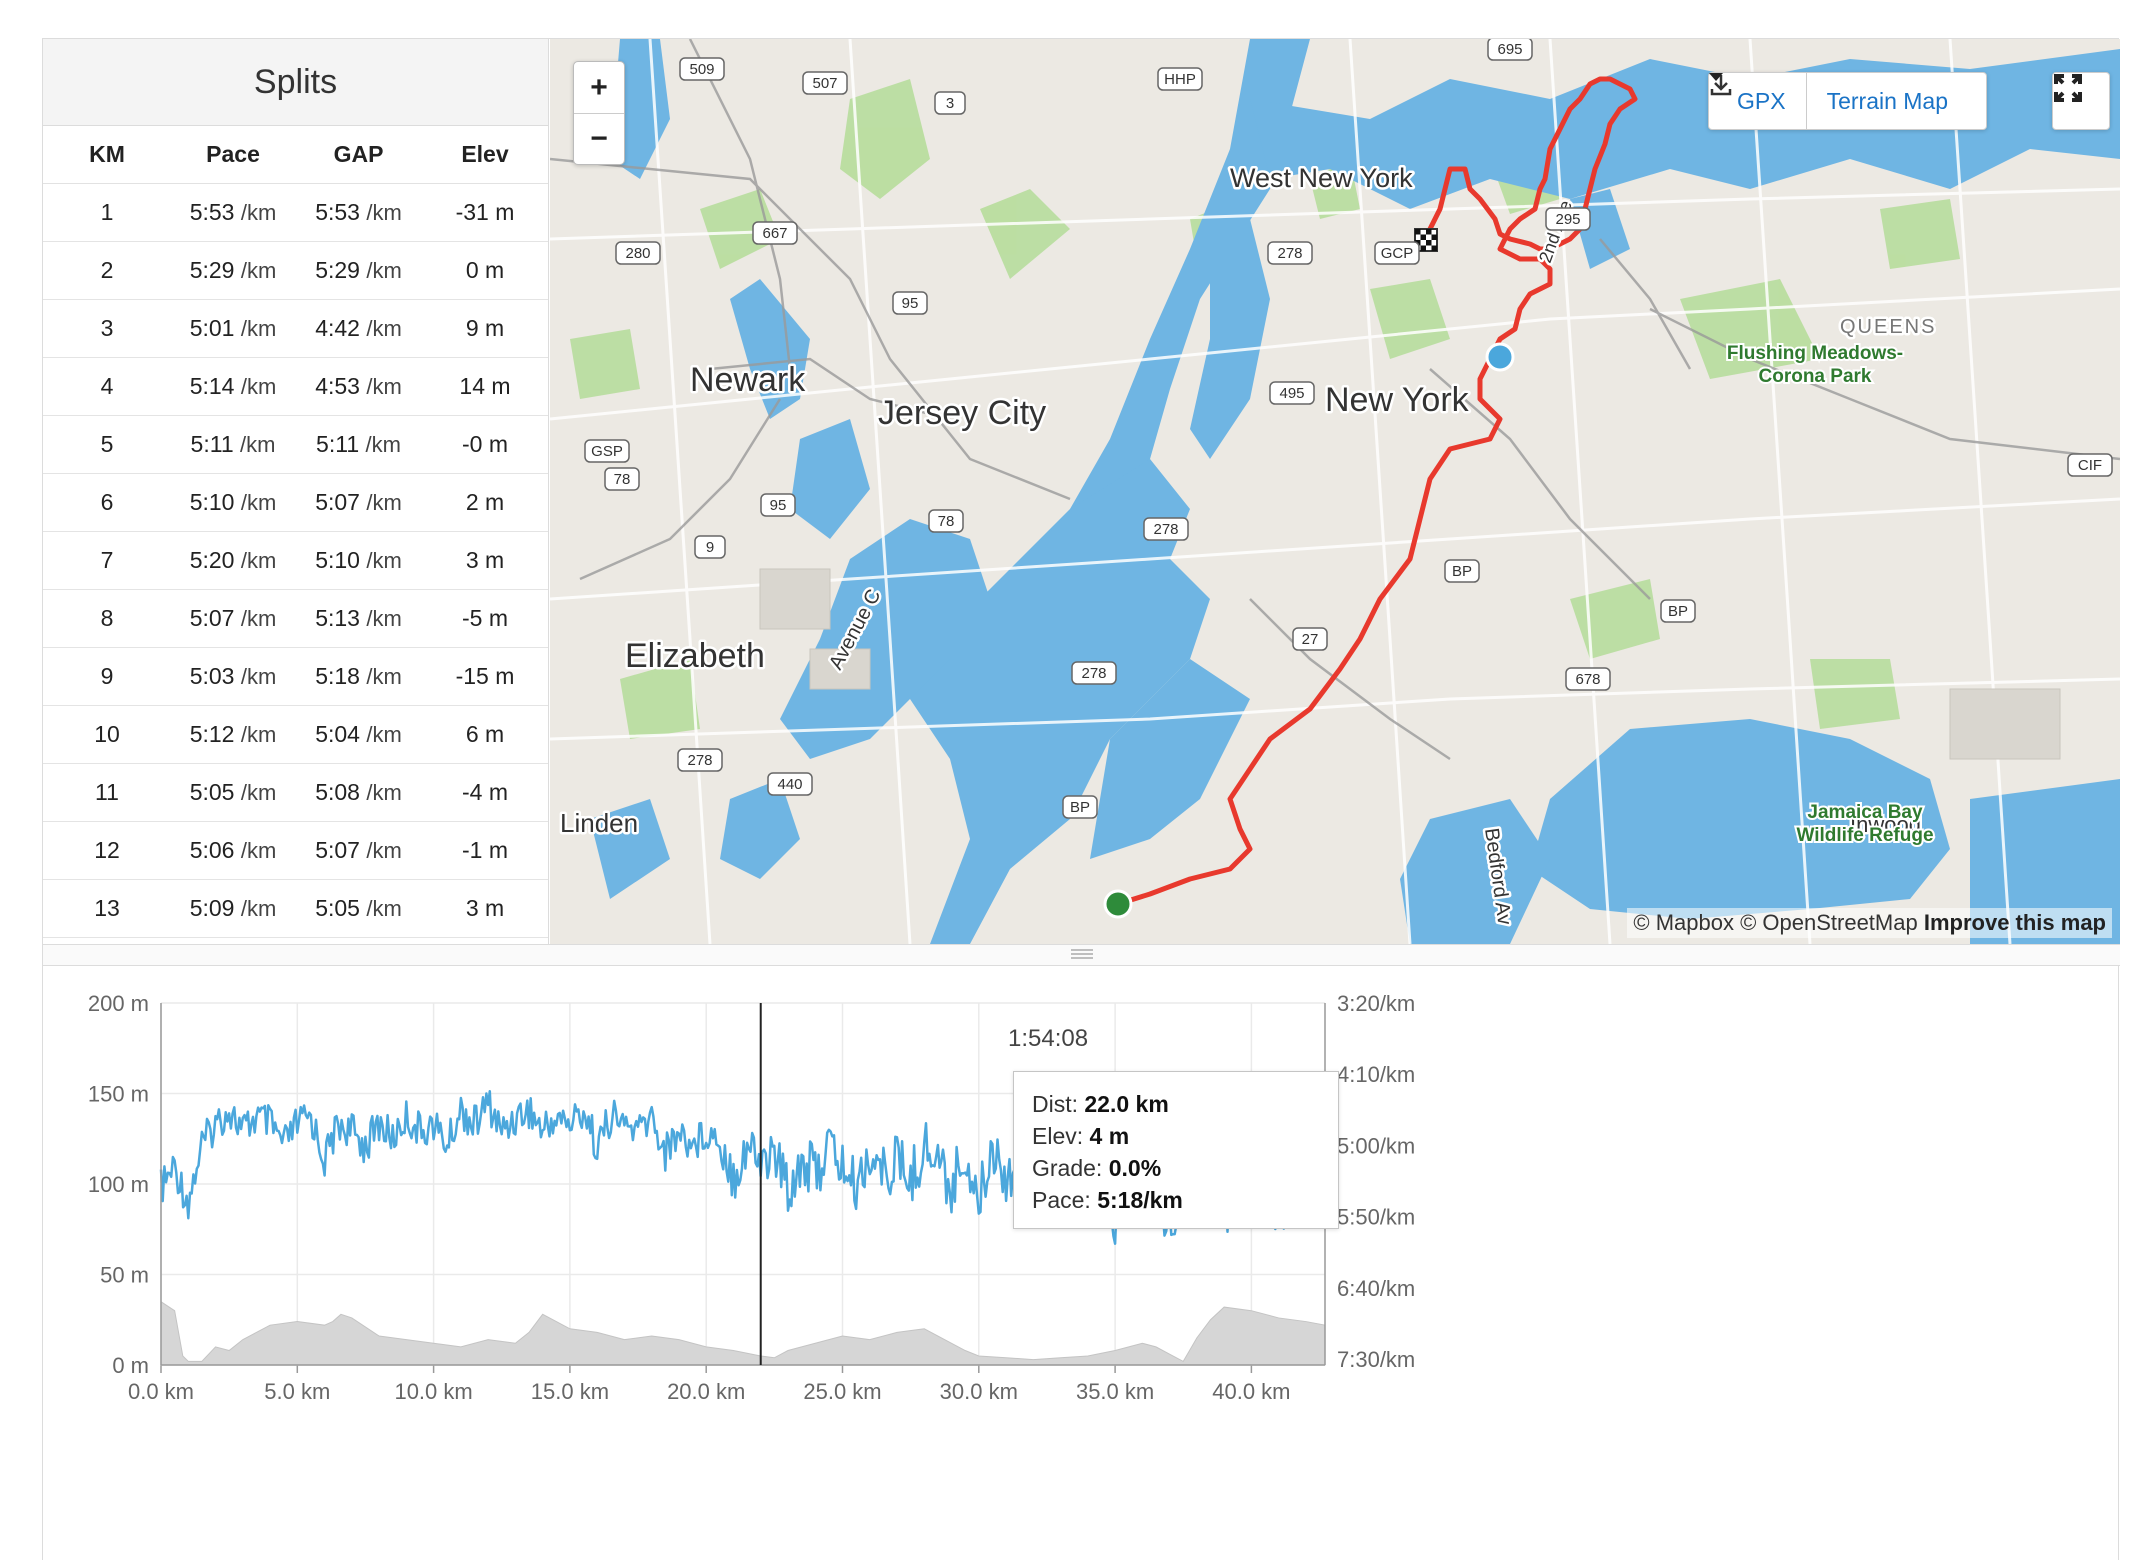  Describe the element at coordinates (295, 271) in the screenshot. I see `split-row: 2 5:29 /km 5:29 /km 0 m` at that location.